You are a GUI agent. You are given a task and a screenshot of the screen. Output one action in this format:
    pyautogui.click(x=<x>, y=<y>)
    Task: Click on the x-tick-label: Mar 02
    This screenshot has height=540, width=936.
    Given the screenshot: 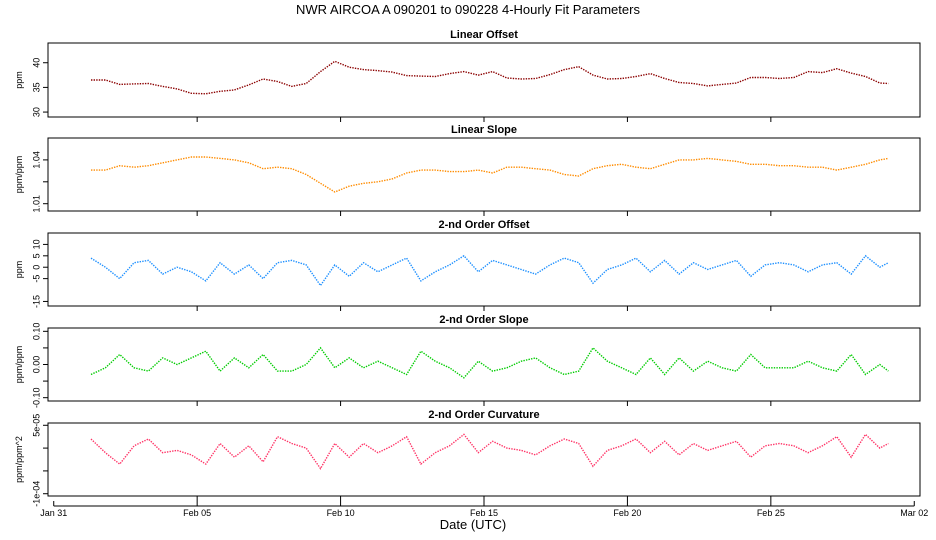 What is the action you would take?
    pyautogui.click(x=914, y=513)
    